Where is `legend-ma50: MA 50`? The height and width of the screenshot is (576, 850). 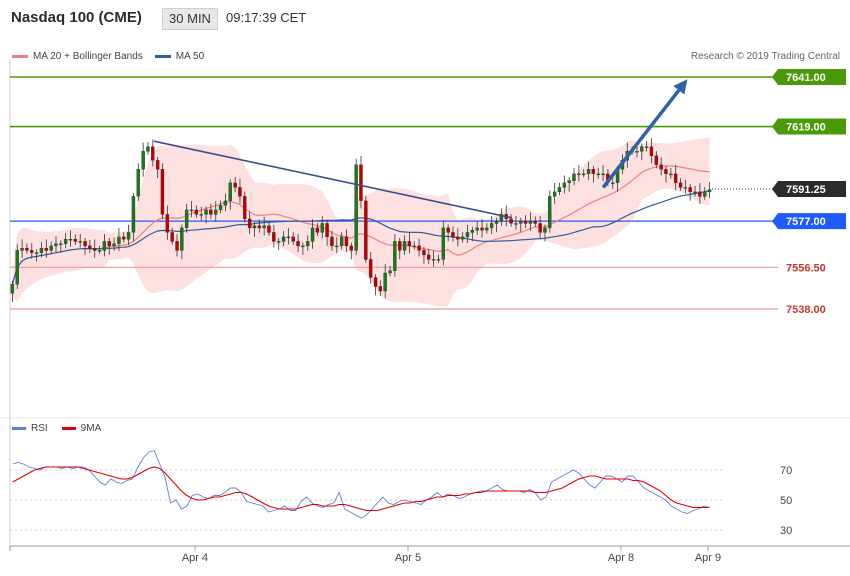 legend-ma50: MA 50 is located at coordinates (179, 56).